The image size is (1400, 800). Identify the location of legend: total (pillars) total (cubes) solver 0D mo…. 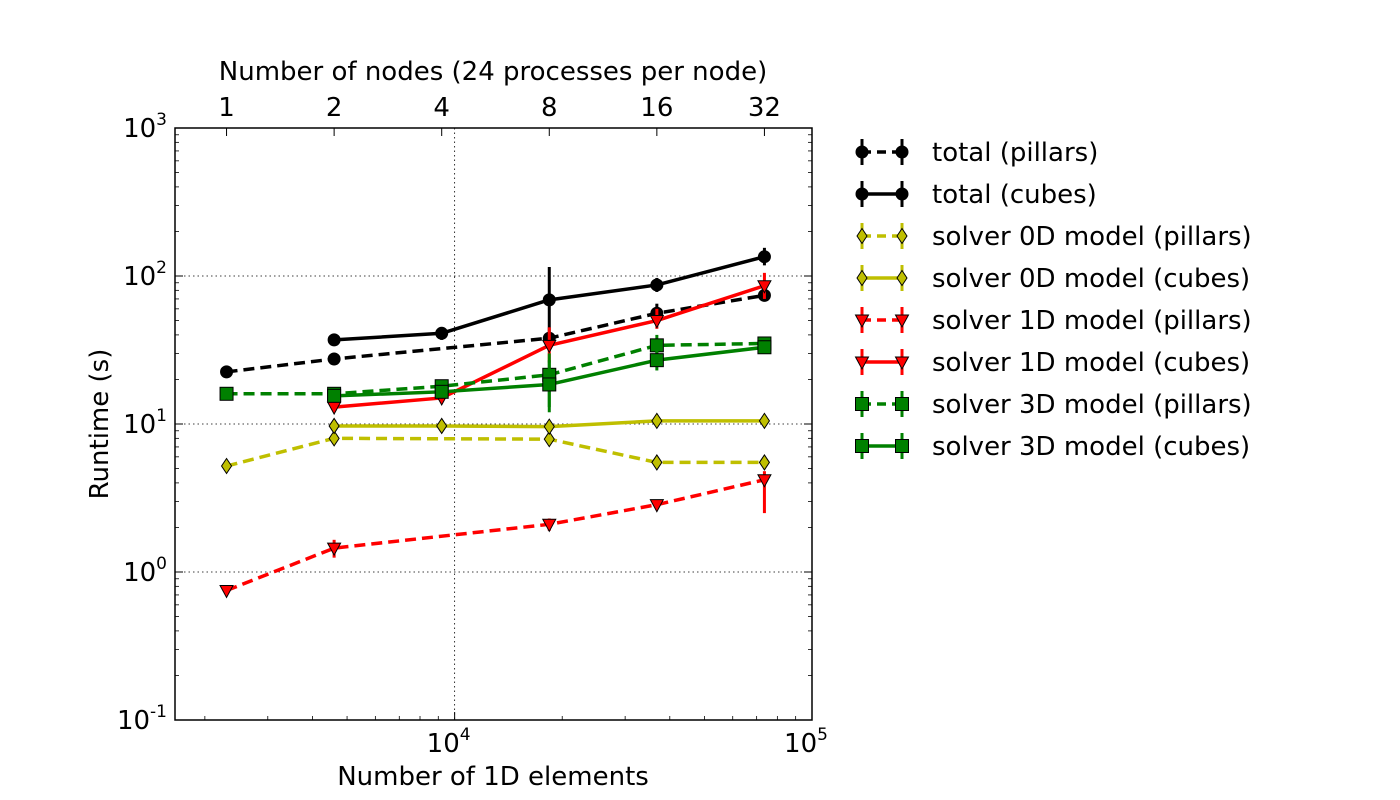
(1053, 300).